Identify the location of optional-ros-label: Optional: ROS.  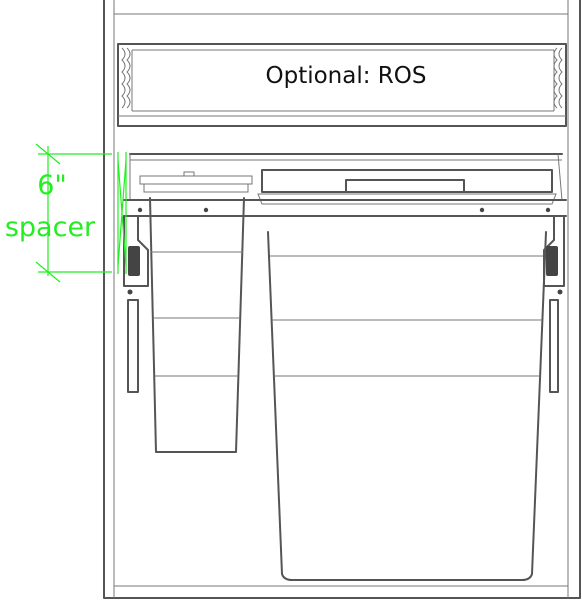
(346, 76).